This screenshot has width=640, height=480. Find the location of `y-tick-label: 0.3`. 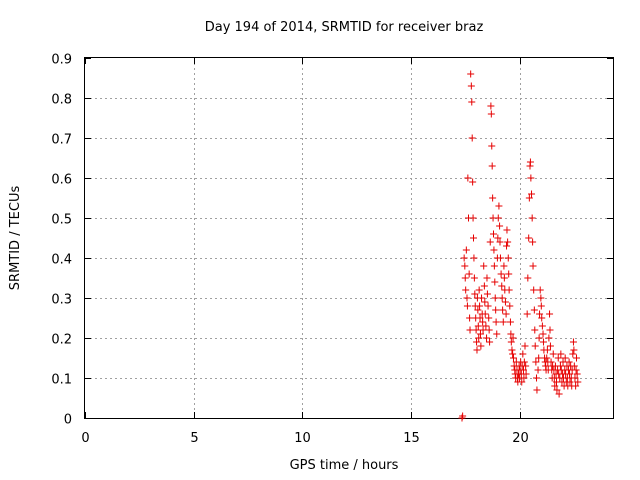

y-tick-label: 0.3 is located at coordinates (61, 300).